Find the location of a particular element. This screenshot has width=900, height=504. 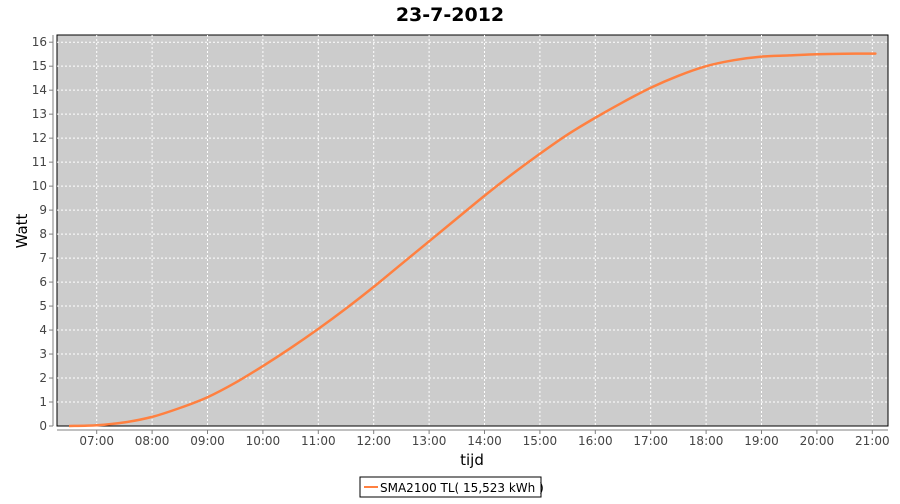

y-tick-label: 9 is located at coordinates (43, 210).